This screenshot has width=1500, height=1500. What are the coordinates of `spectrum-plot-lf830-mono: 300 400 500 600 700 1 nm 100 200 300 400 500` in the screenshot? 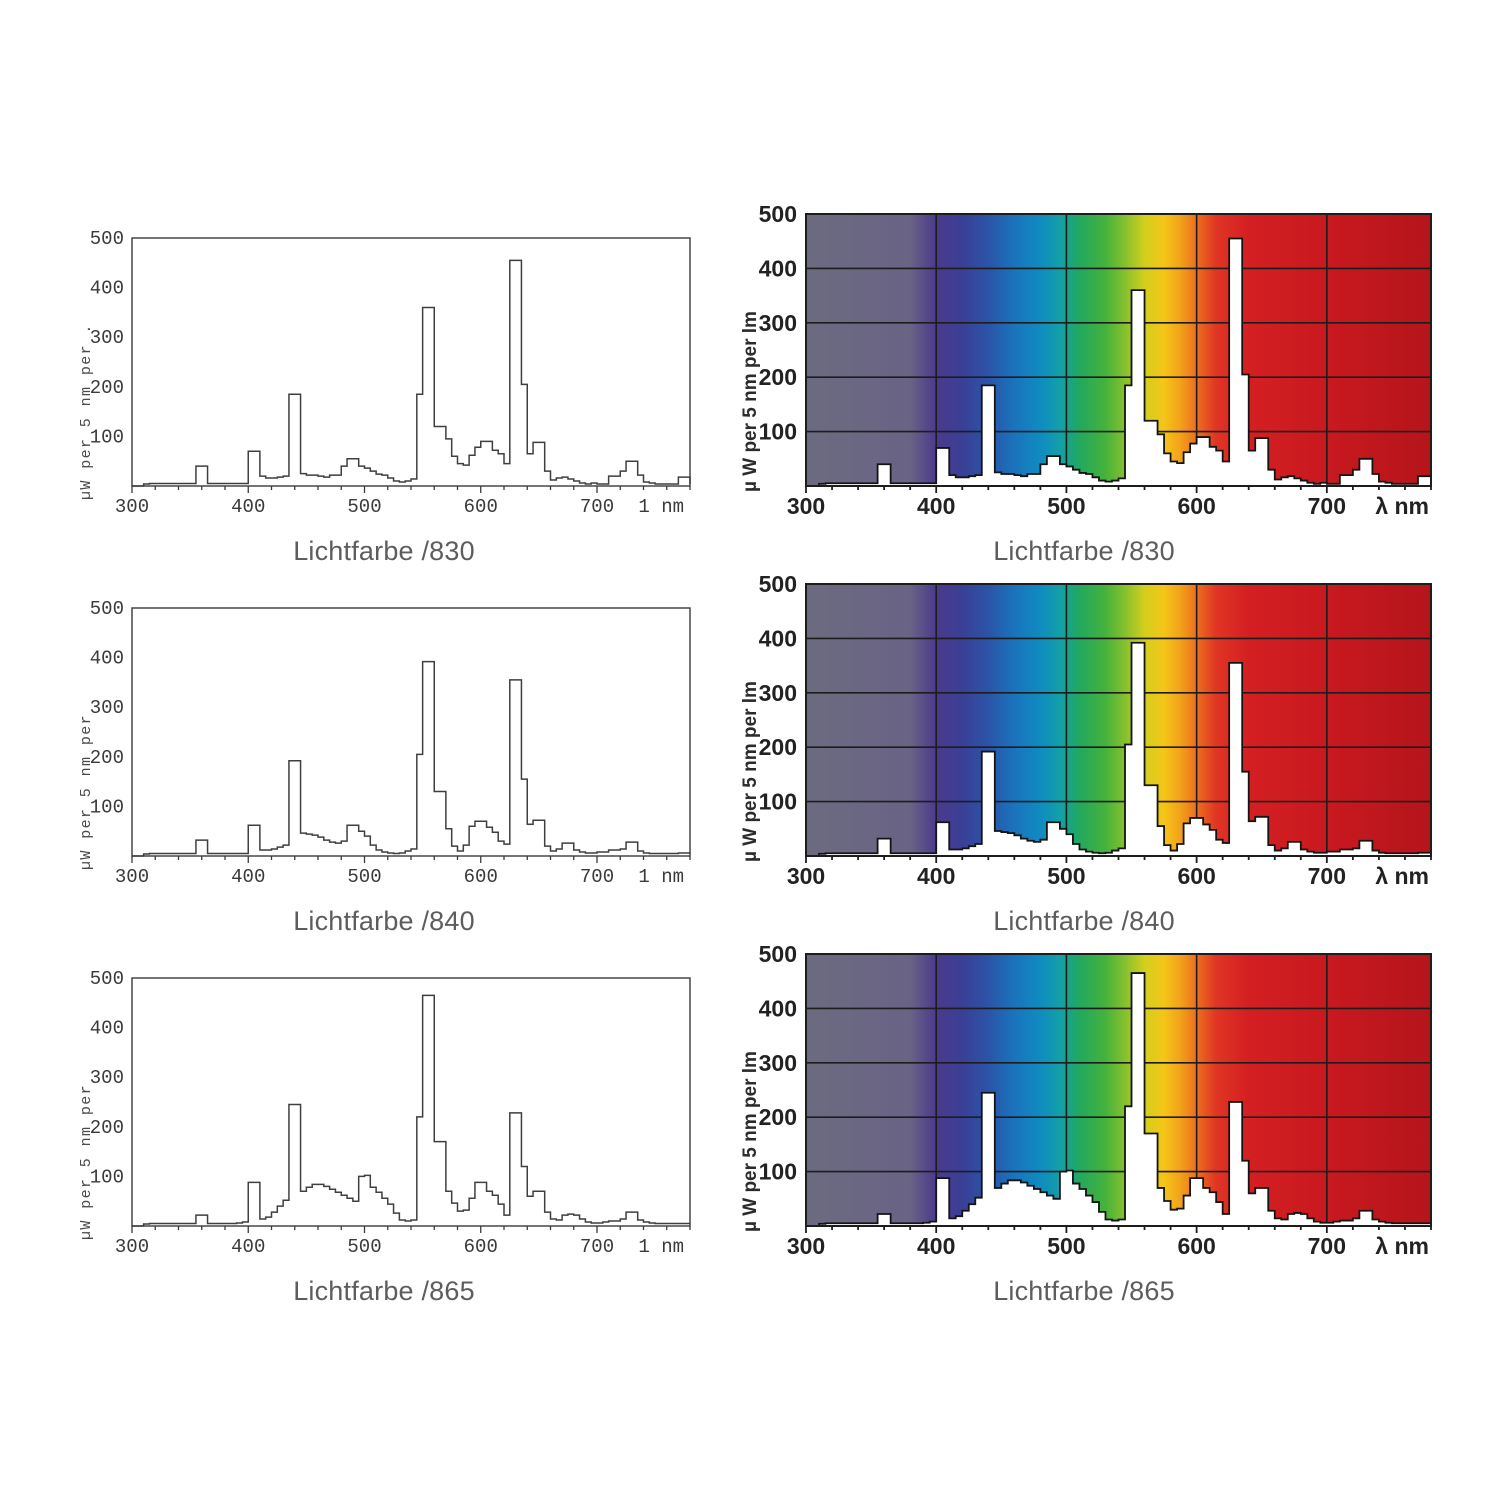 It's located at (390, 373).